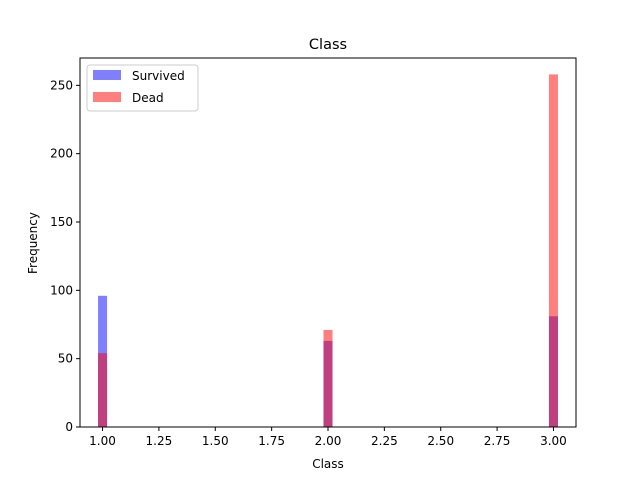 This screenshot has width=640, height=484. I want to click on y-tick-label: 200, so click(61, 154).